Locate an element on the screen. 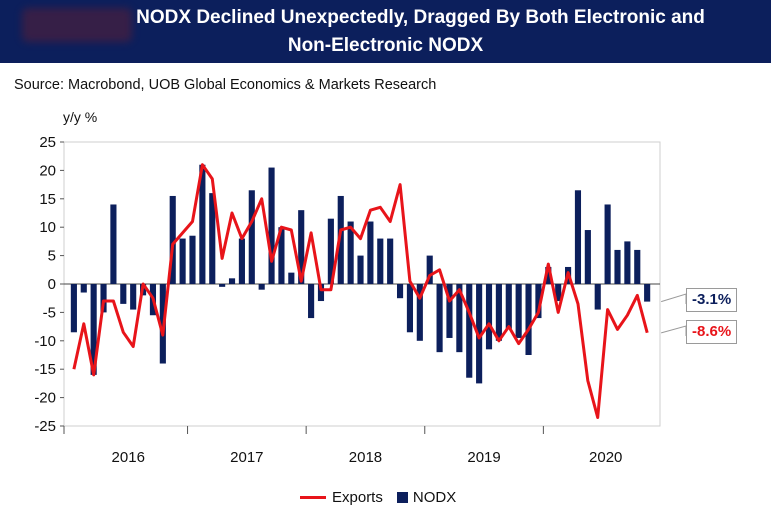  nodx-callout-pointer is located at coordinates (674, 298).